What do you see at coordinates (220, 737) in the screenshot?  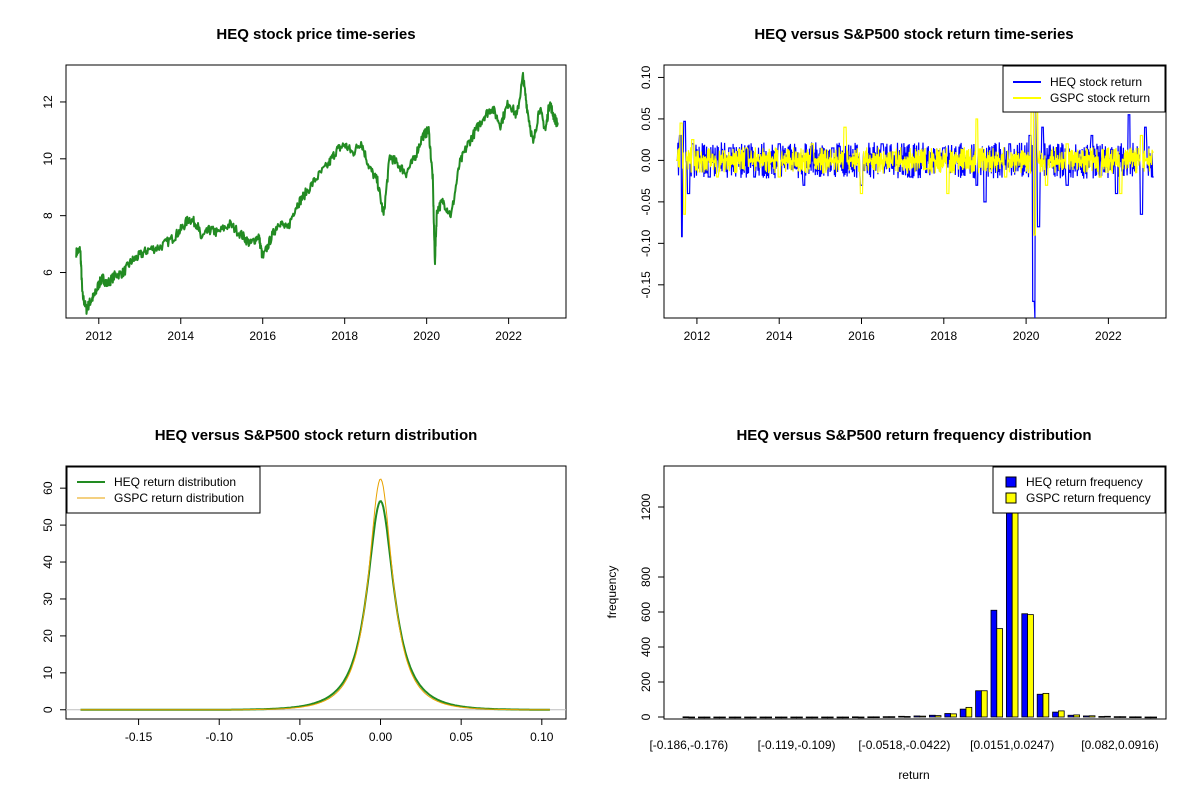 I see `density-x-tick-label: -0.10` at bounding box center [220, 737].